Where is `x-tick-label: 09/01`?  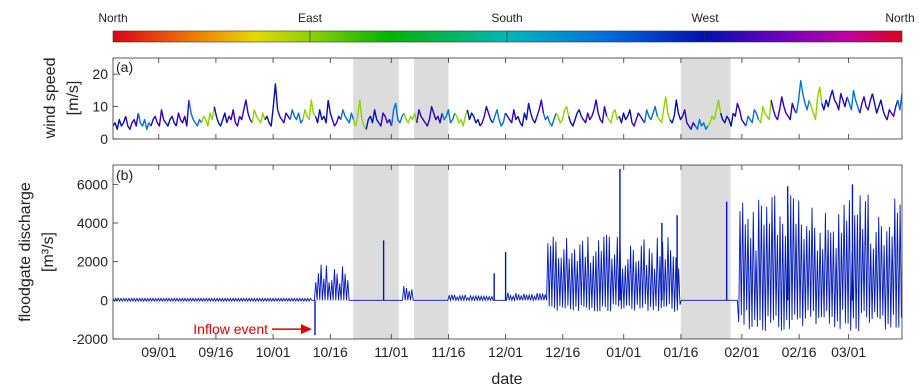
x-tick-label: 09/01 is located at coordinates (158, 352).